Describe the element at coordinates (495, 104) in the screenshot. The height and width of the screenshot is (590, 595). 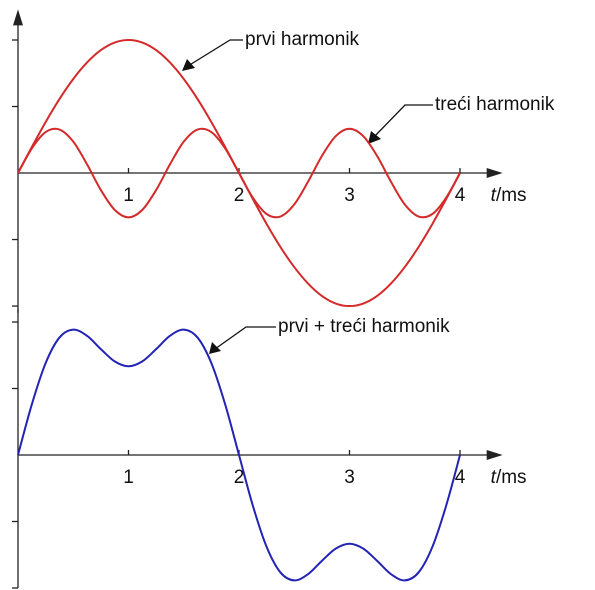
I see `annotation: treći harmonik` at that location.